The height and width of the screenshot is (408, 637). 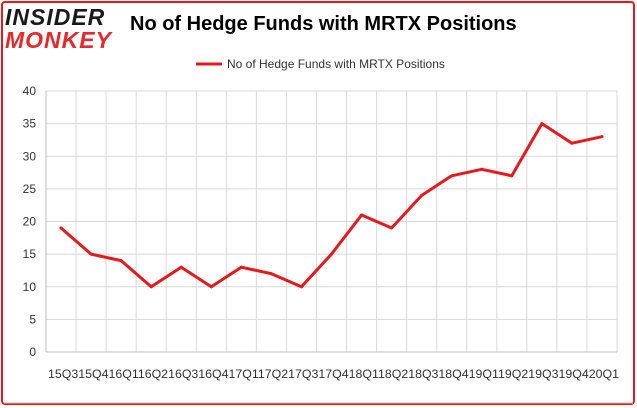 I want to click on y-tick-label: 20, so click(x=30, y=222).